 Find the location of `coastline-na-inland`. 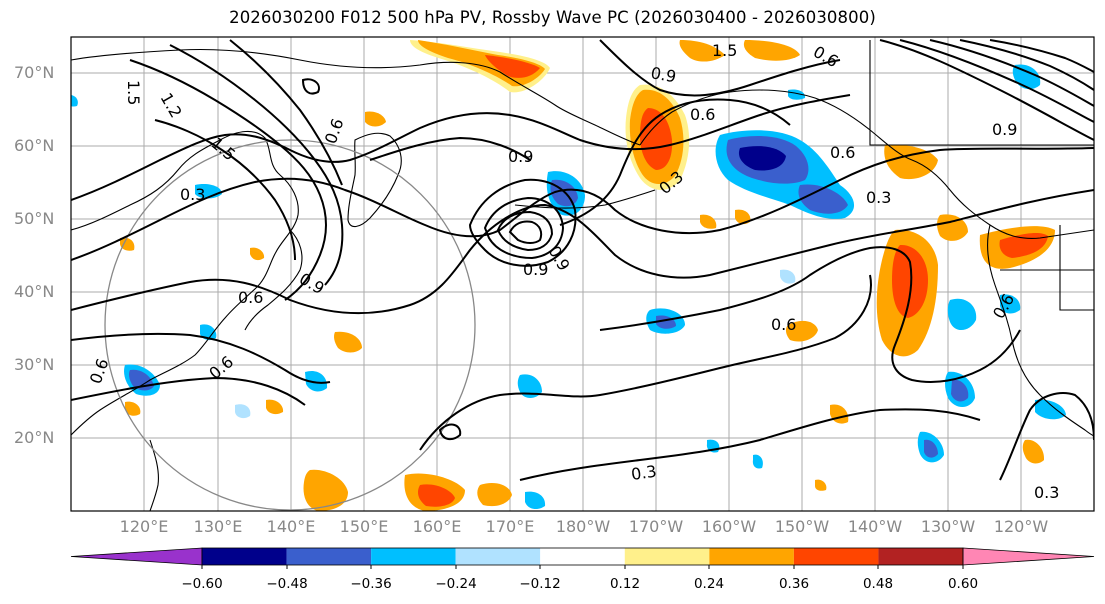

coastline-na-inland is located at coordinates (981, 93).